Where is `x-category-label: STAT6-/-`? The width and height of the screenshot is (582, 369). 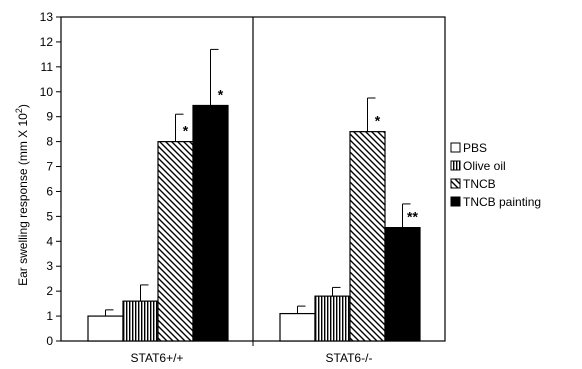
x-category-label: STAT6-/- is located at coordinates (349, 358).